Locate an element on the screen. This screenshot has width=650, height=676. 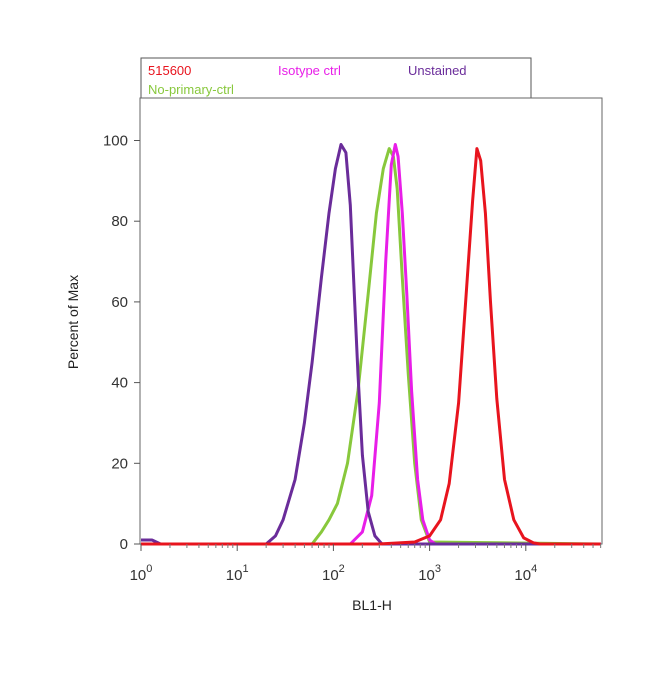
legend-label-515600: 515600 is located at coordinates (169, 70).